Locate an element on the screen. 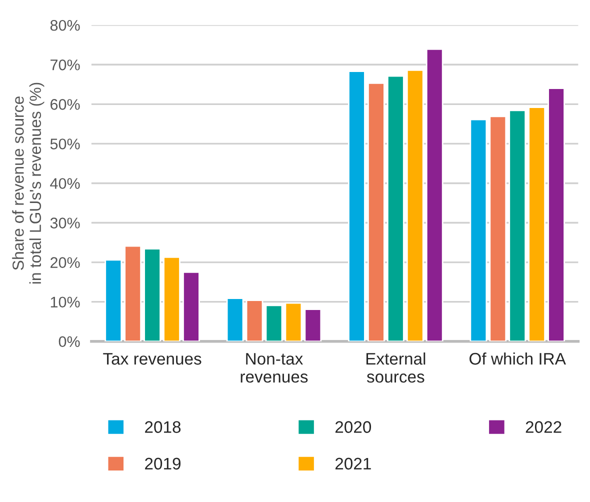  y-tick-label: 10% is located at coordinates (65, 302).